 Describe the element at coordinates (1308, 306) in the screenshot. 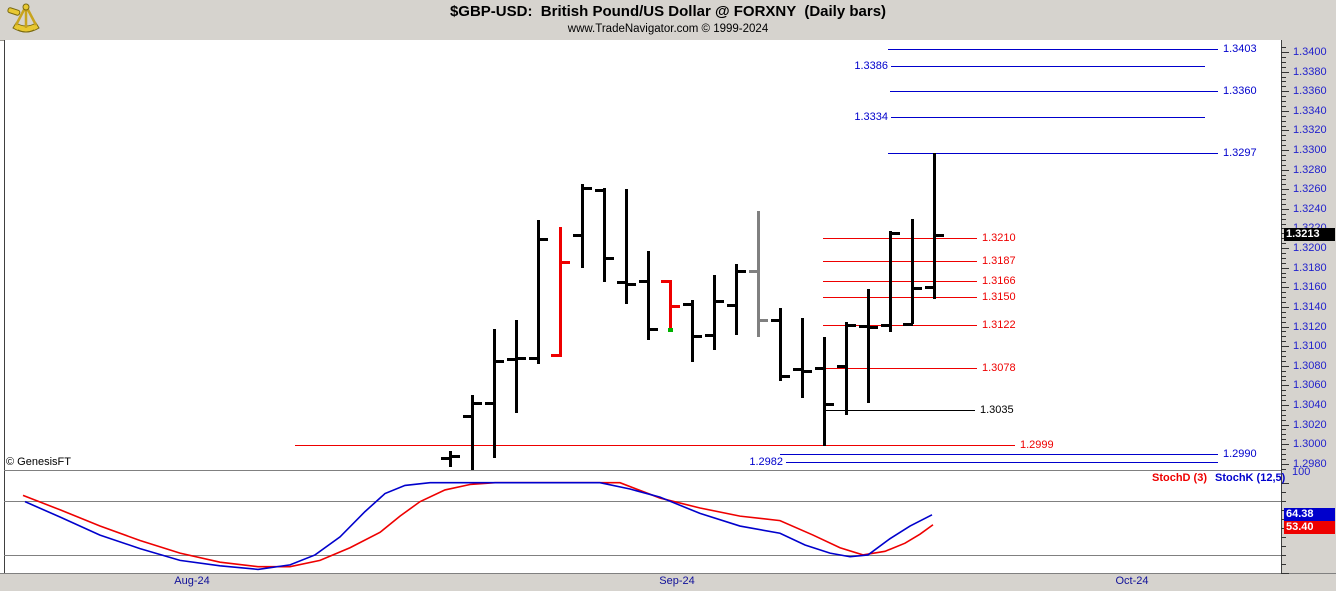

I see `price-axis-panel` at that location.